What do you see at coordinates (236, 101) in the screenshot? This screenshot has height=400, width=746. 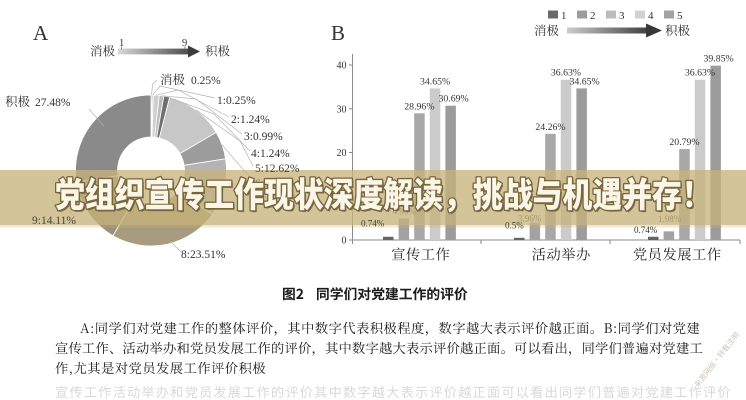 I see `svg-text: 1:0.25%` at bounding box center [236, 101].